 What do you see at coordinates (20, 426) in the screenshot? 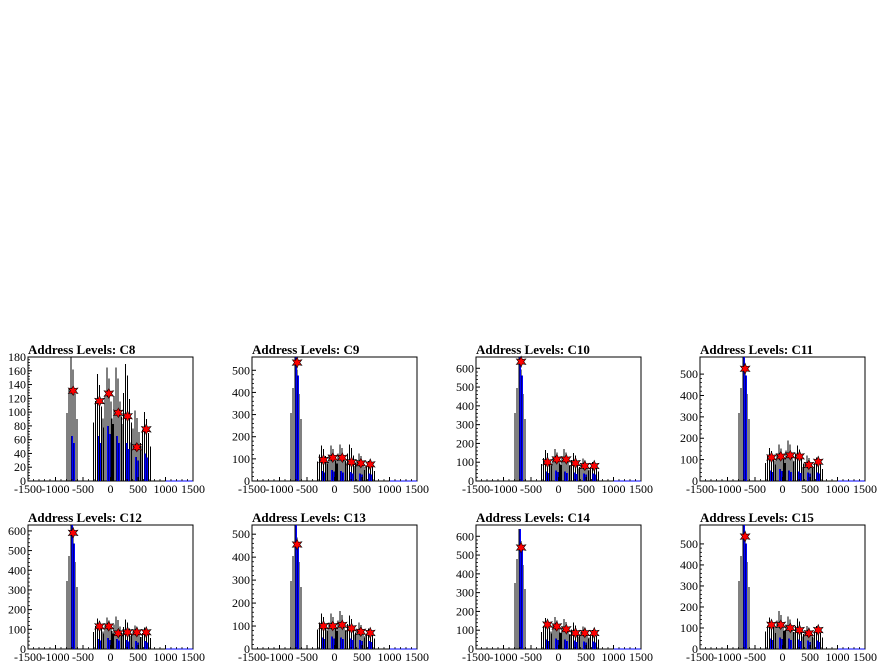
I see `y-tick-label: 80` at bounding box center [20, 426].